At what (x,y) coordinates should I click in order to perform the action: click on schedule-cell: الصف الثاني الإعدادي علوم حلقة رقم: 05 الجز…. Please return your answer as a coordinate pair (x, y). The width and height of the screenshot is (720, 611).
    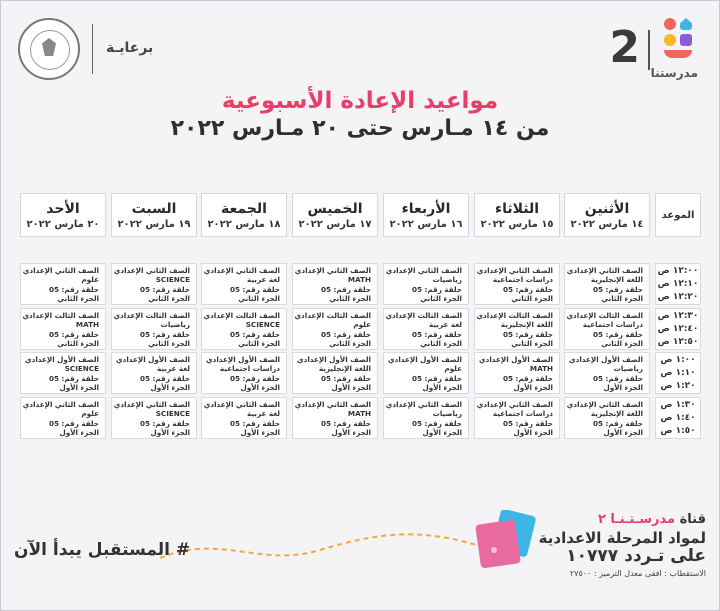
    Looking at the image, I should click on (63, 418).